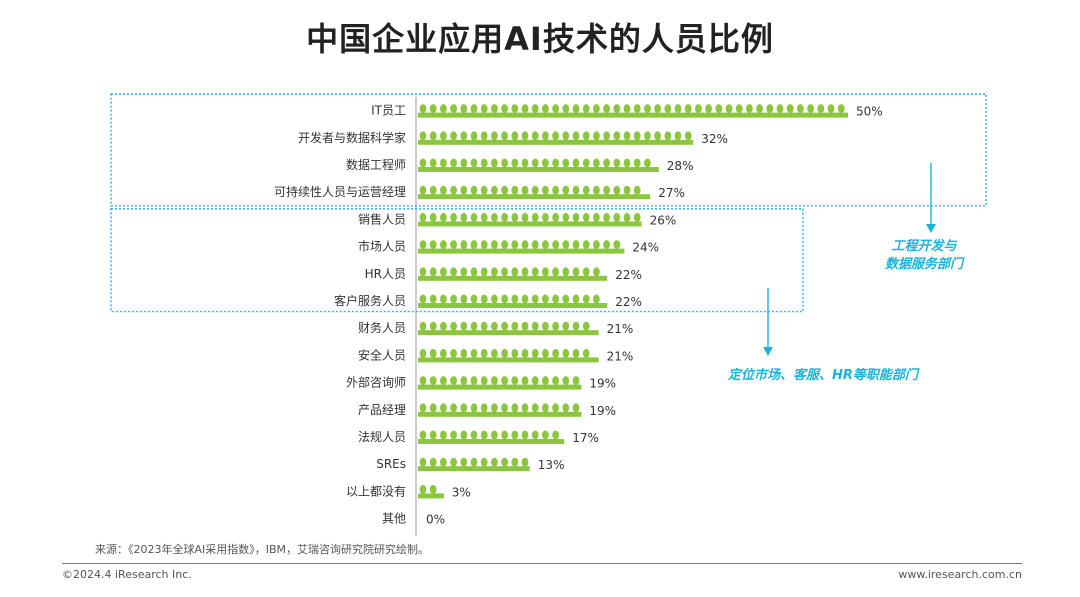  Describe the element at coordinates (388, 111) in the screenshot. I see `category-label: IT员工` at that location.